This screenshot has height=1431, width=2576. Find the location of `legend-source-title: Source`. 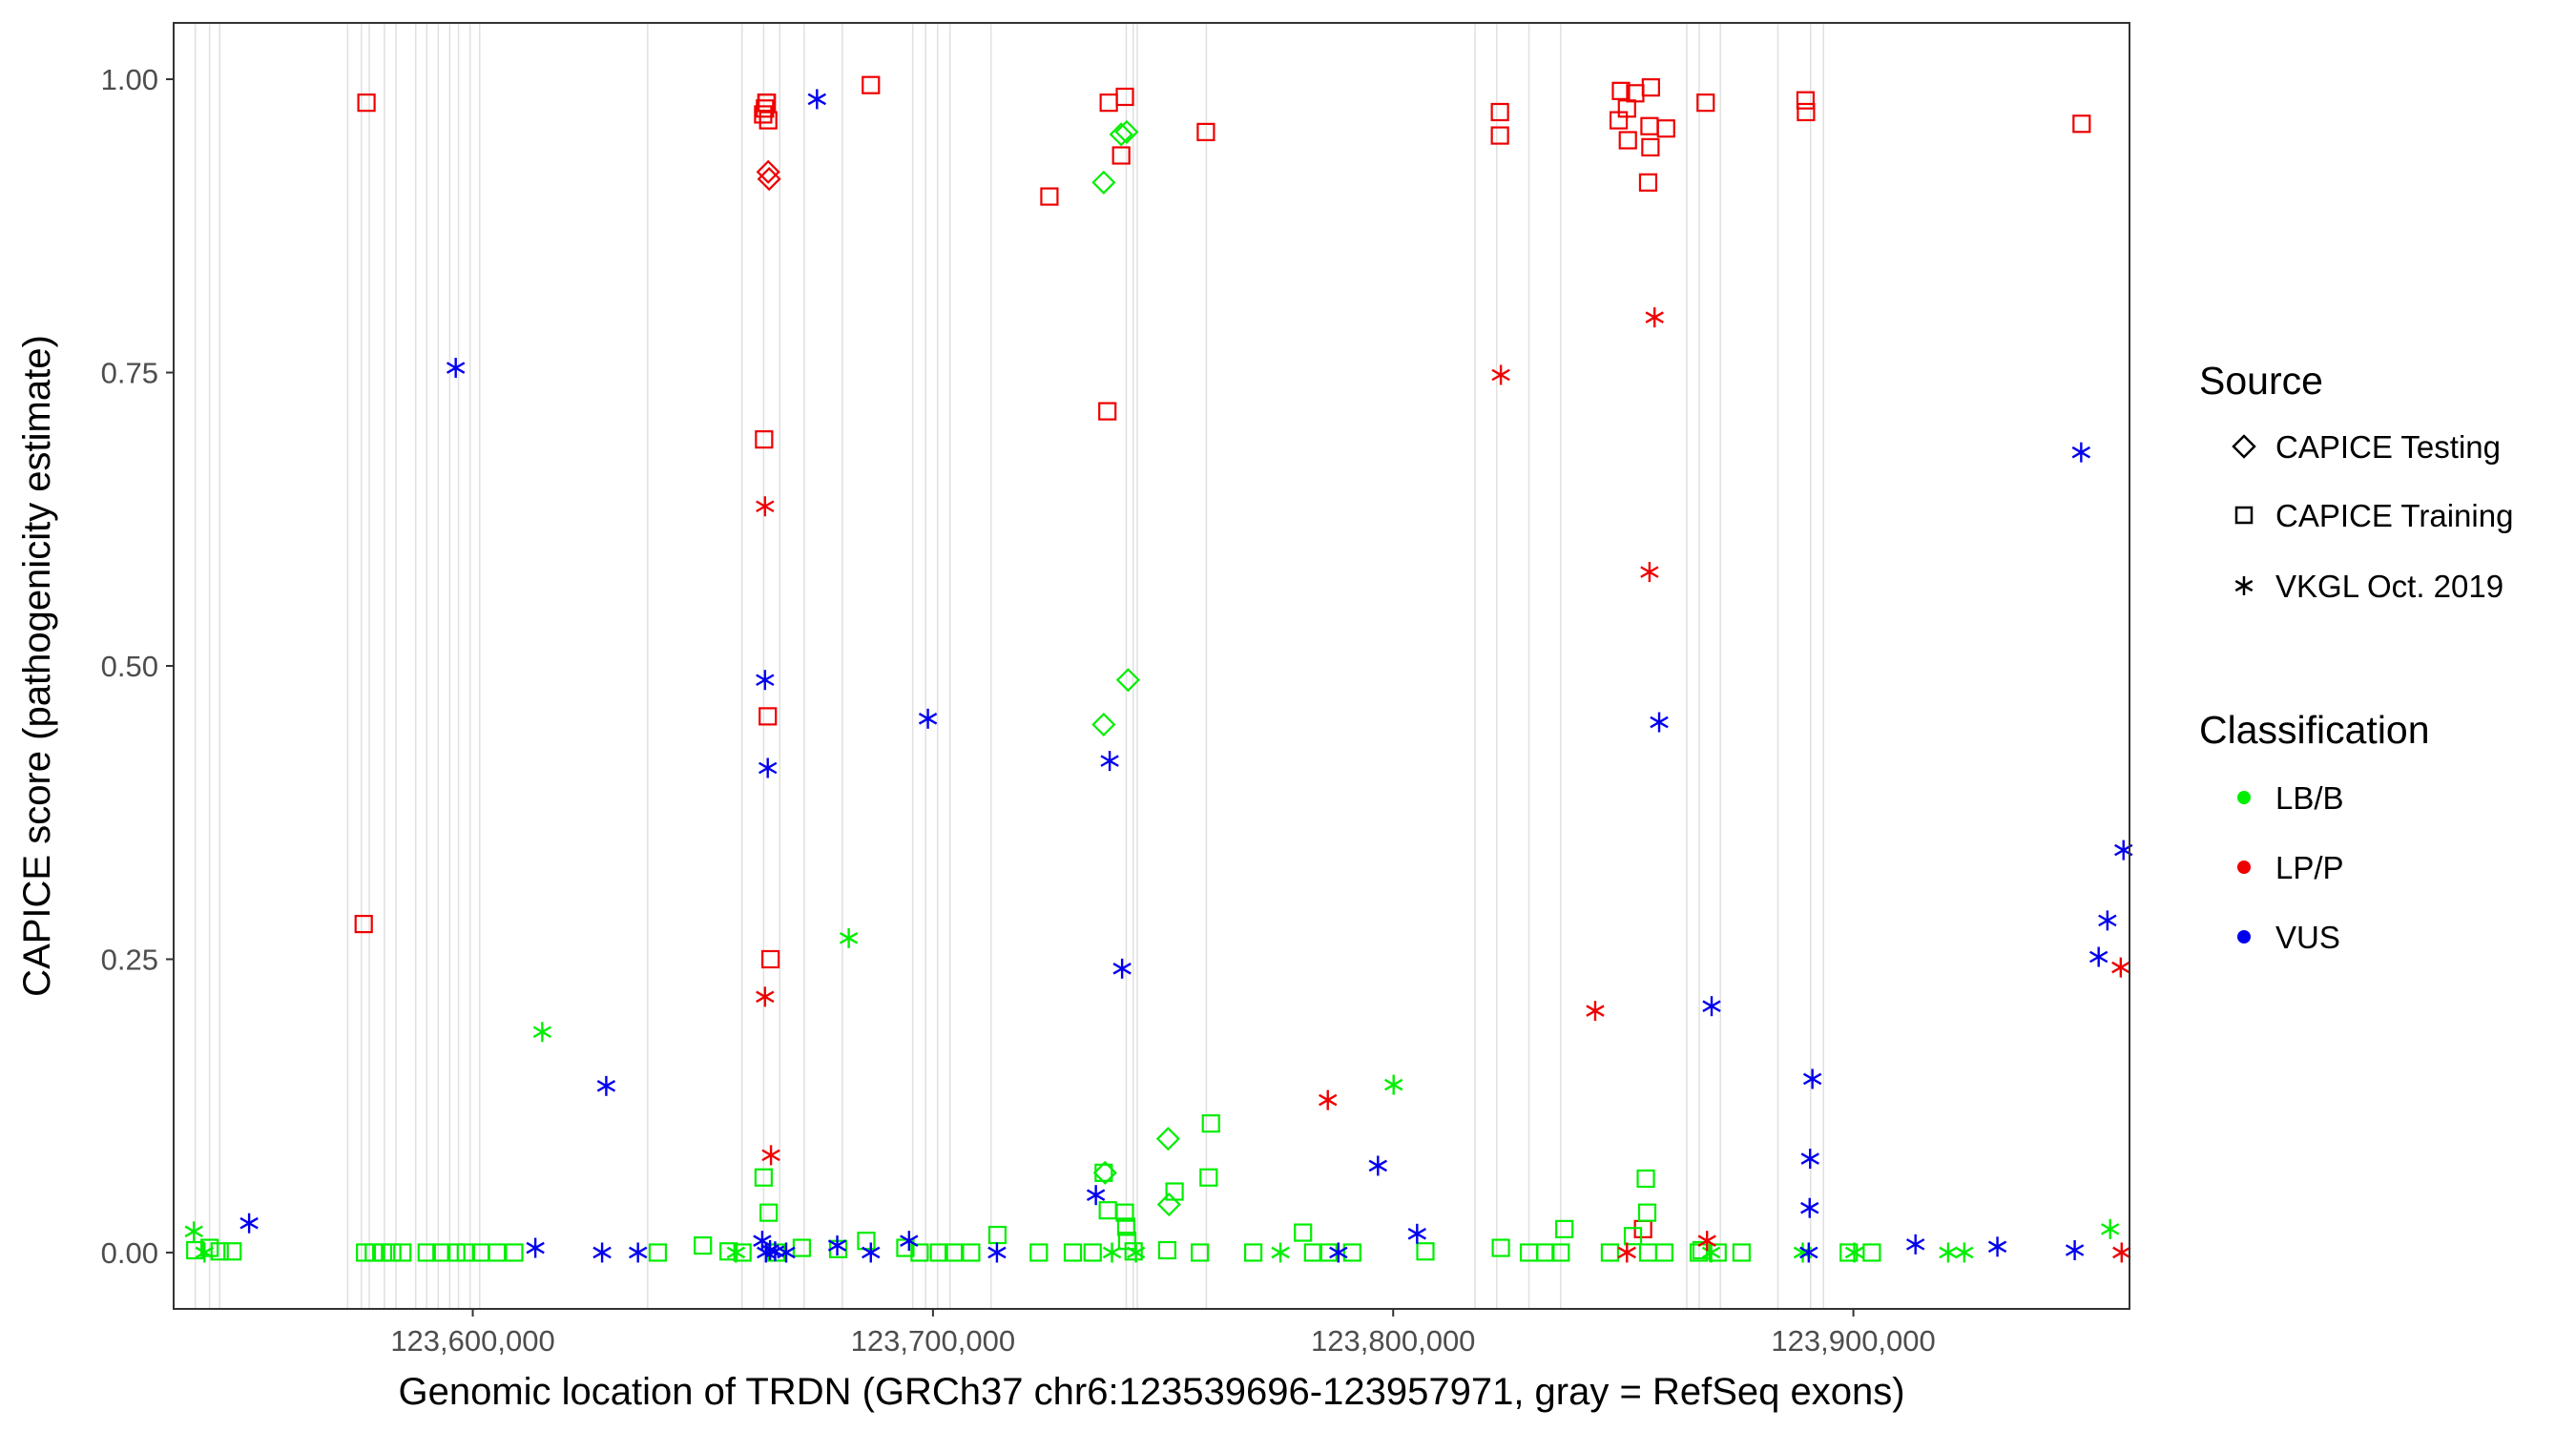

legend-source-title: Source is located at coordinates (2261, 381).